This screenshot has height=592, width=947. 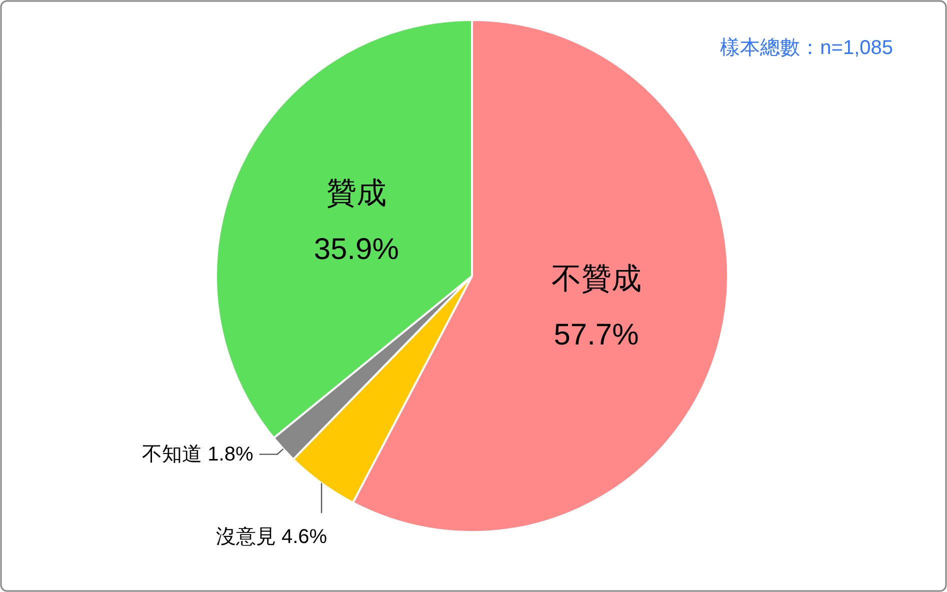 I want to click on text: 樣本總數：n=1,085, so click(x=806, y=48).